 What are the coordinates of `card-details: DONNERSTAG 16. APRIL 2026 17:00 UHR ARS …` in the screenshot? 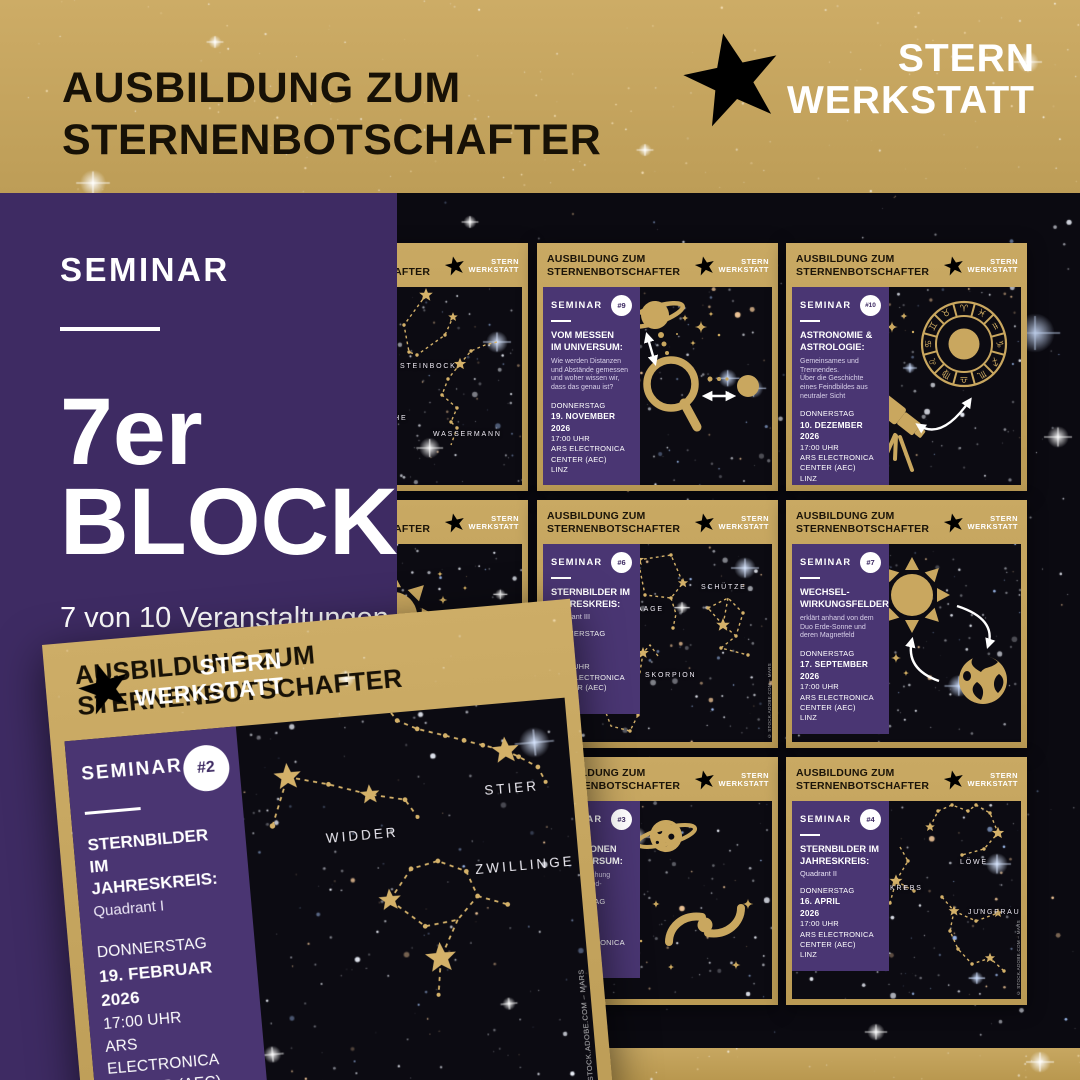 It's located at (837, 923).